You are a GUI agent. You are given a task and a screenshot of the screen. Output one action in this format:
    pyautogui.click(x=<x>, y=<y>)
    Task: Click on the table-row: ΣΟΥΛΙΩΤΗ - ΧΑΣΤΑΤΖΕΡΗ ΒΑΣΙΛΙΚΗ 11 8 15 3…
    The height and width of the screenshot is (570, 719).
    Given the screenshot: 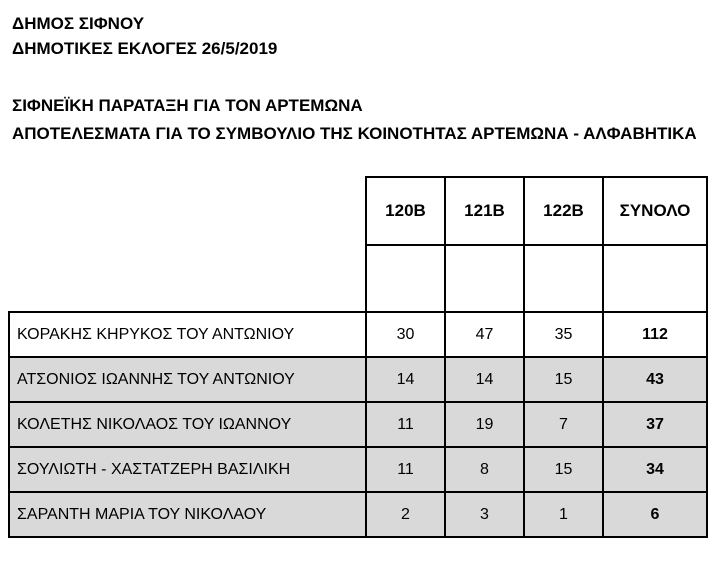 What is the action you would take?
    pyautogui.click(x=358, y=469)
    